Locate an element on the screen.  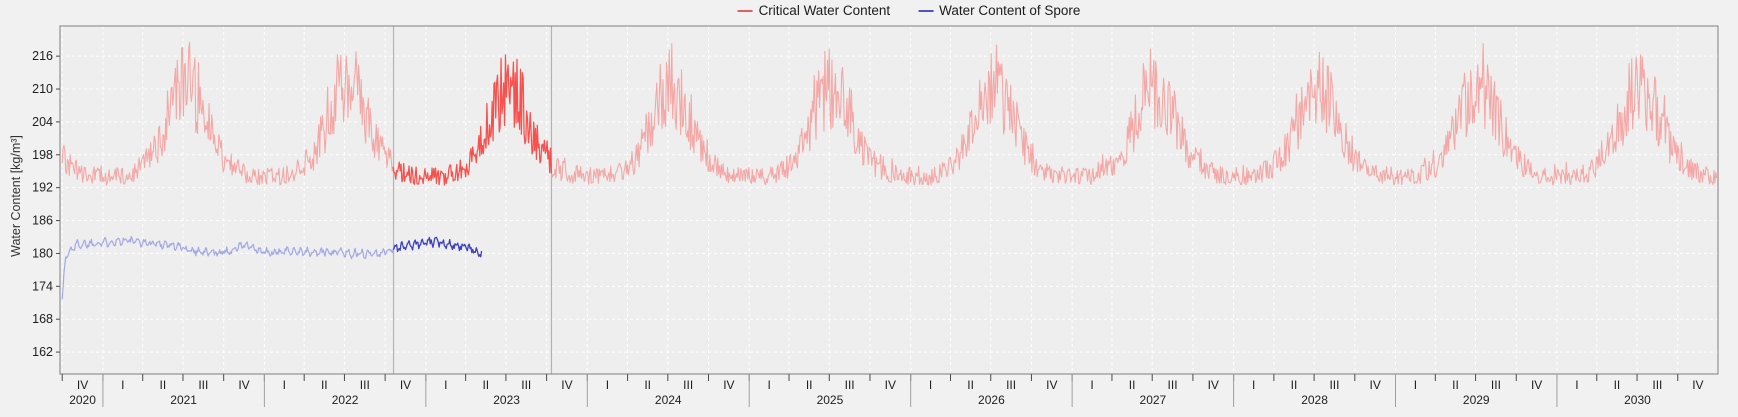
year-tick-label: 2029 is located at coordinates (1476, 400).